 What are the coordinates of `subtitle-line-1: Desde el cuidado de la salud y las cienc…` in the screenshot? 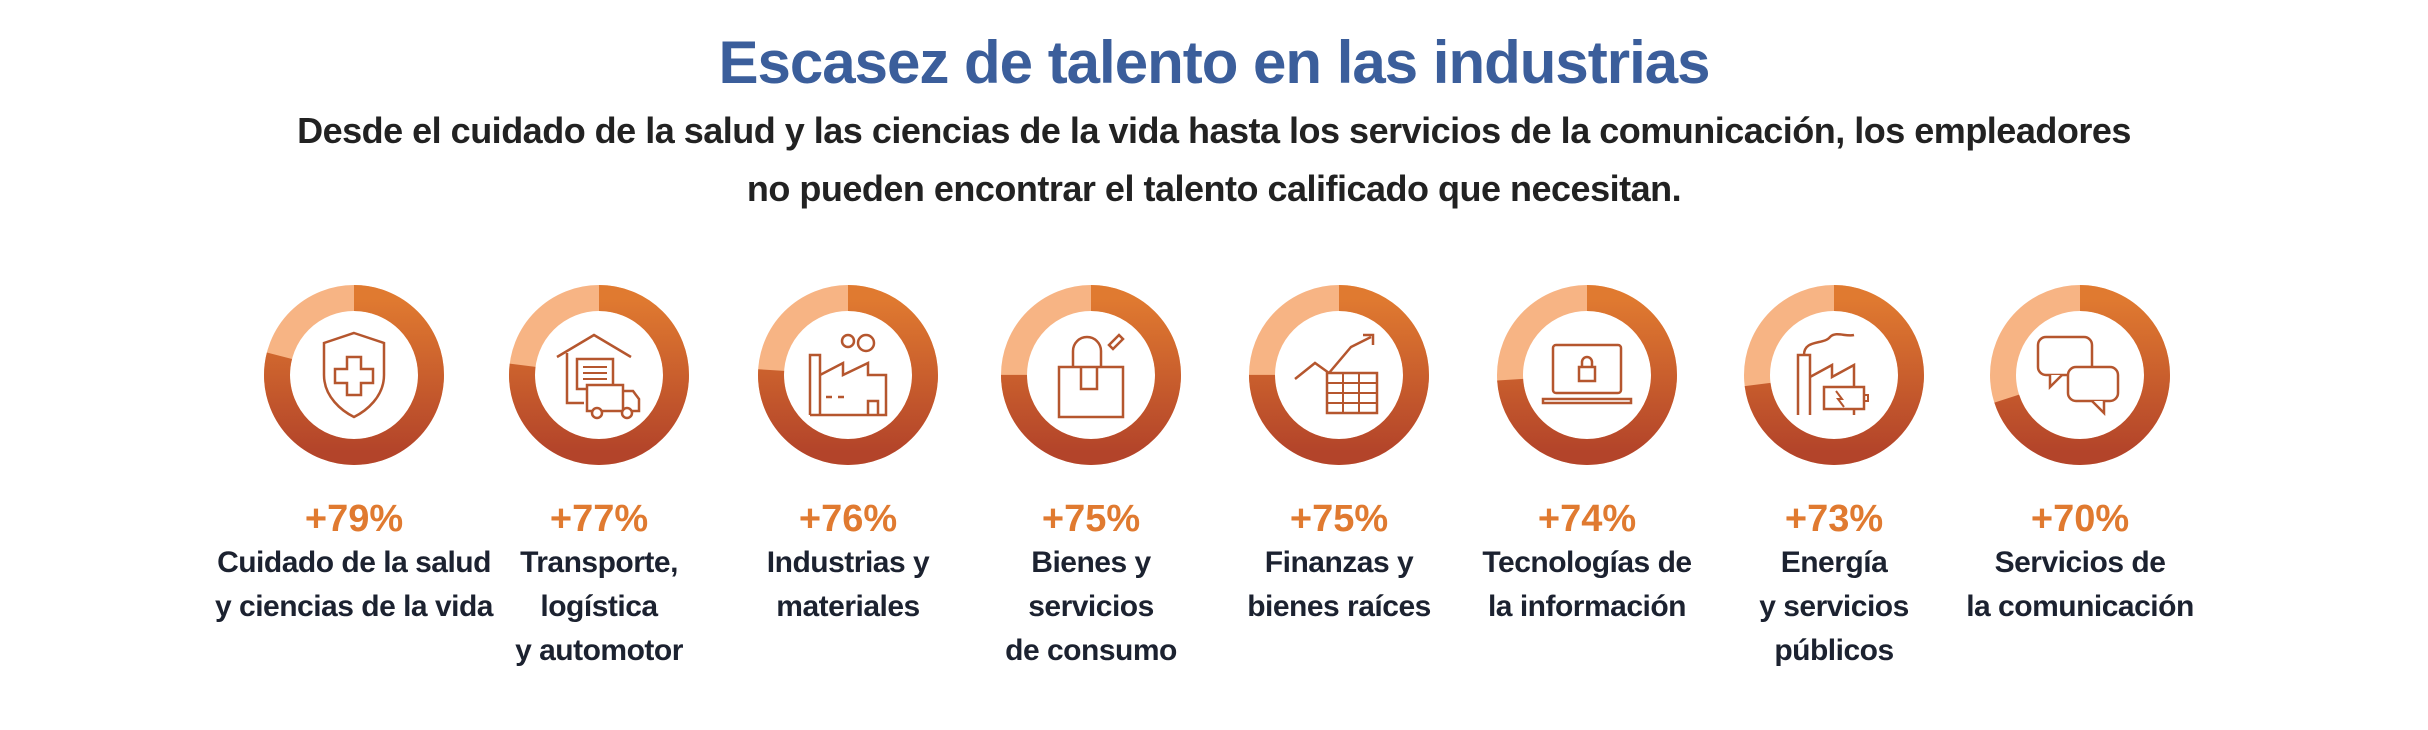 It's located at (1214, 130).